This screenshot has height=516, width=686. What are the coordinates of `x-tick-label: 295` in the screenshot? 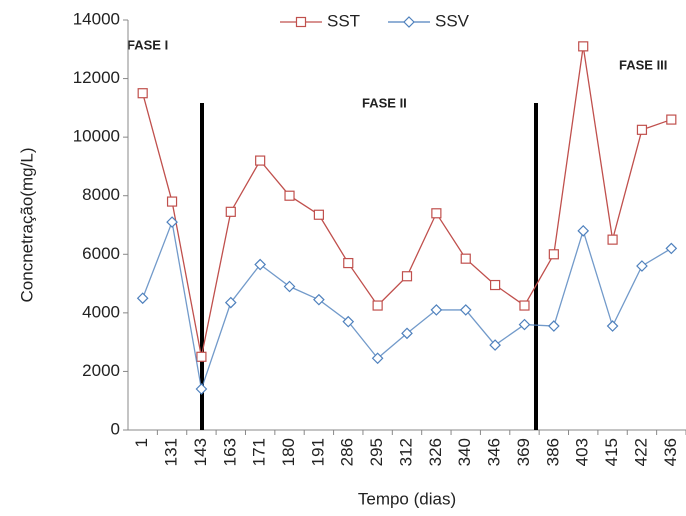 It's located at (376, 452).